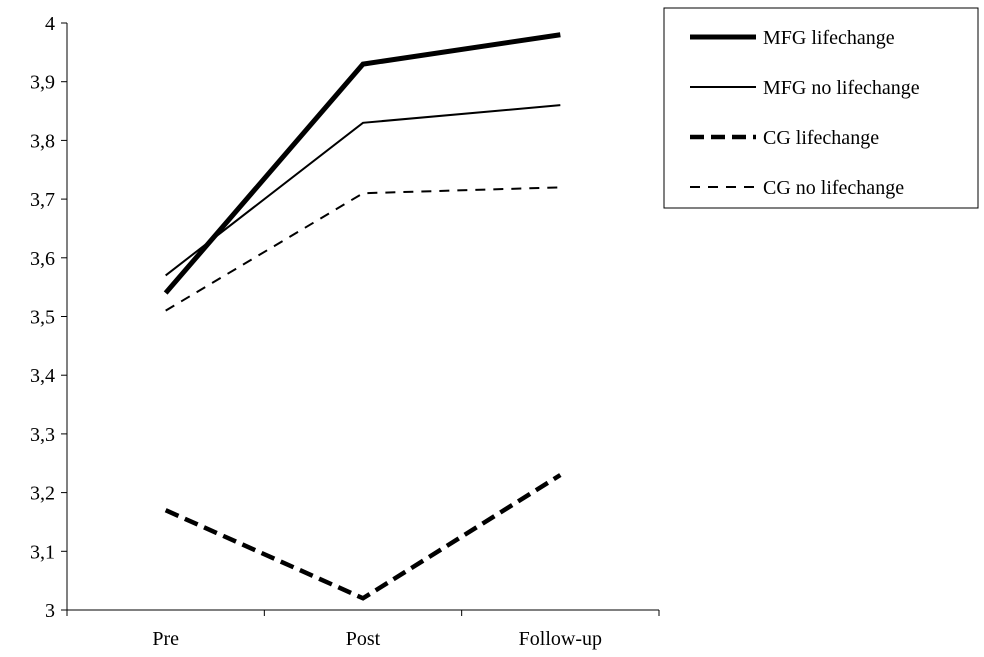  What do you see at coordinates (42, 200) in the screenshot?
I see `y-tick-label: 3,7` at bounding box center [42, 200].